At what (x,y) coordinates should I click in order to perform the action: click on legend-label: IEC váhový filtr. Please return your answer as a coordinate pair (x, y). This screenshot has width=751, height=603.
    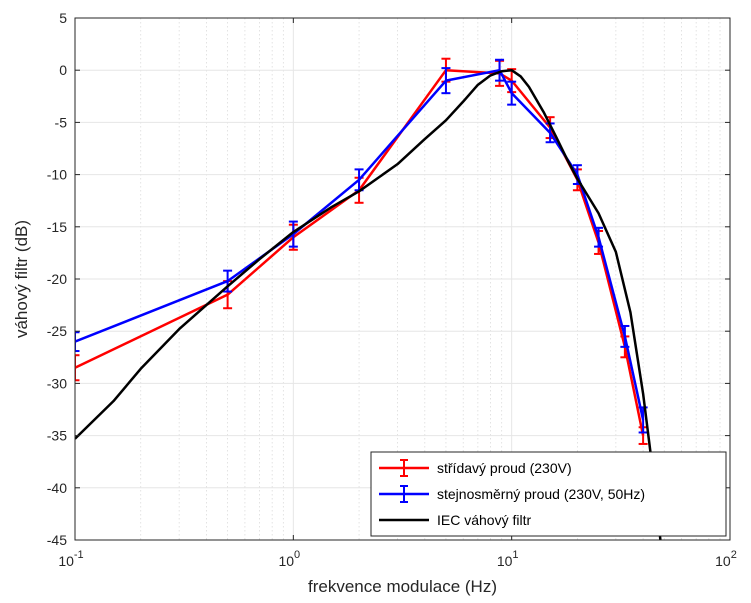
    Looking at the image, I should click on (484, 520).